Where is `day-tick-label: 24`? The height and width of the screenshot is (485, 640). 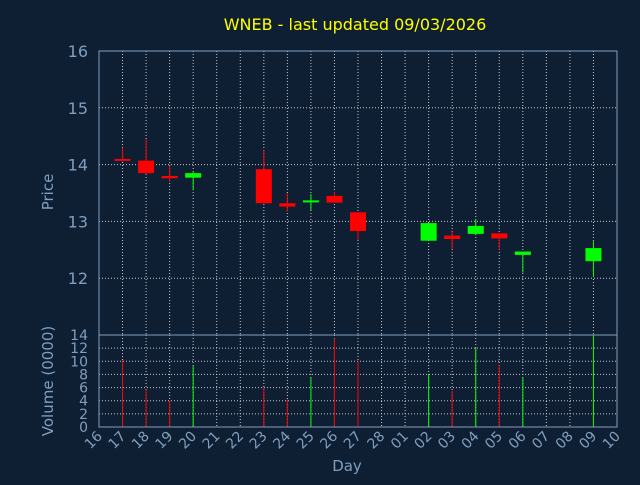 day-tick-label: 24 is located at coordinates (282, 440).